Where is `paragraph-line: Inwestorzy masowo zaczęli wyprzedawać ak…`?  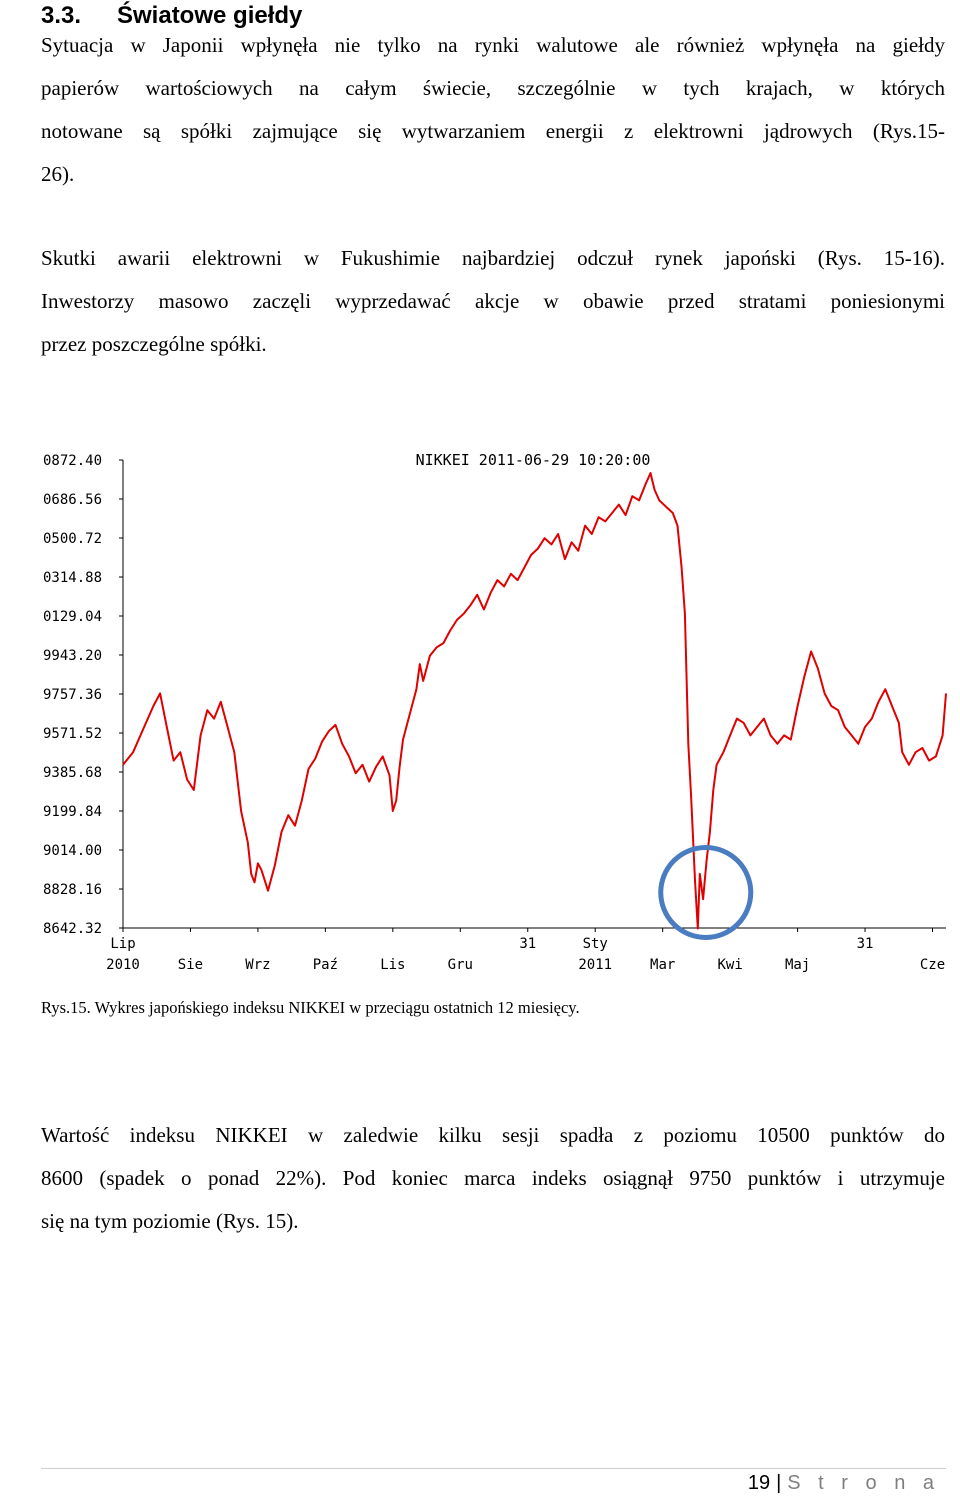 paragraph-line: Inwestorzy masowo zaczęli wyprzedawać ak… is located at coordinates (493, 301).